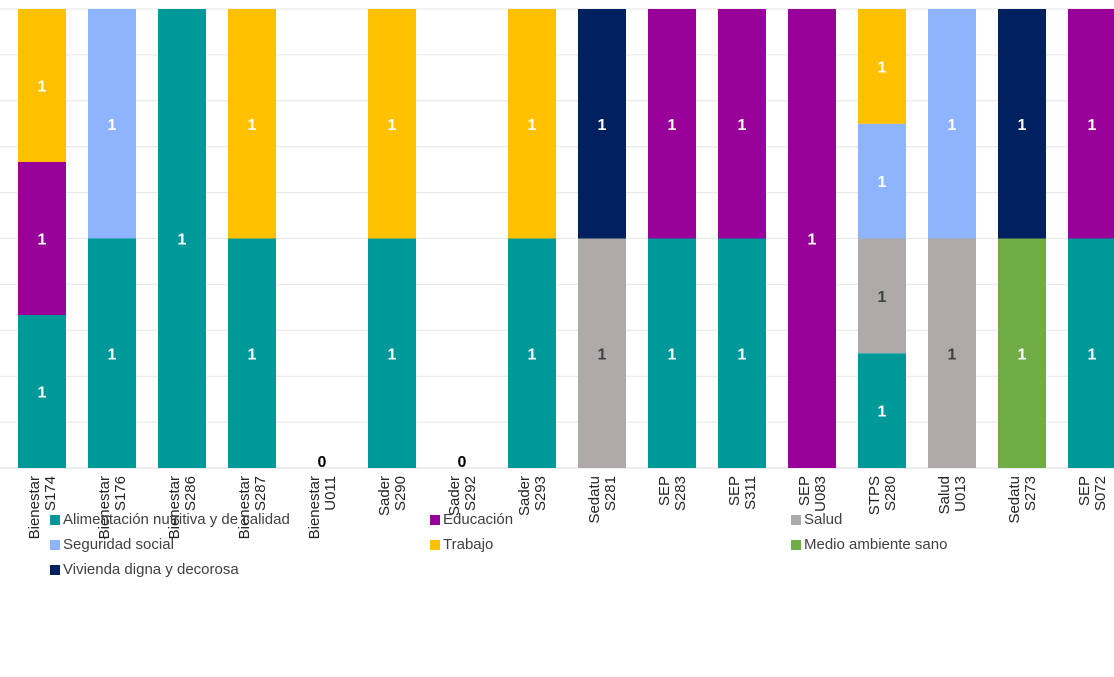  I want to click on category-label-line: U013, so click(960, 494).